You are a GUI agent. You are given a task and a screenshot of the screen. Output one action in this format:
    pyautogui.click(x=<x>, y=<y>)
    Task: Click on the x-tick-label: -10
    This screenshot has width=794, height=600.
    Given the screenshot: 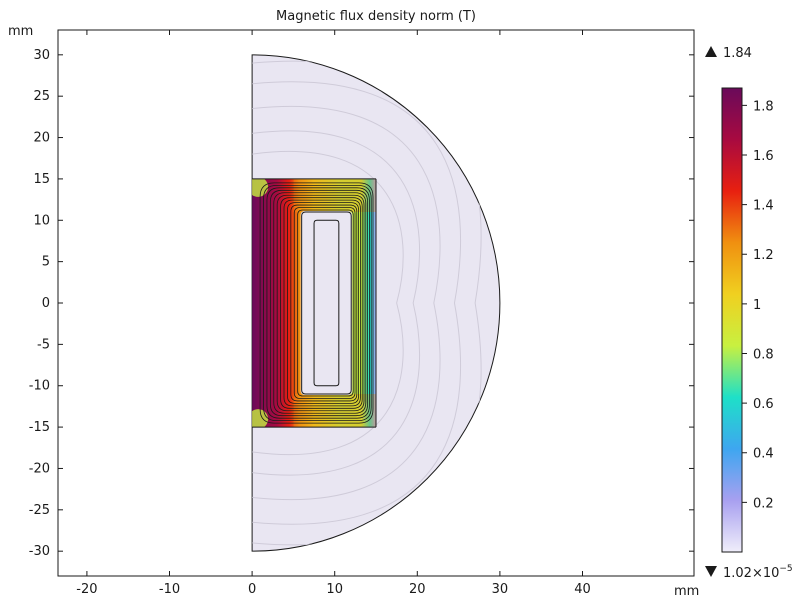 What is the action you would take?
    pyautogui.click(x=169, y=589)
    